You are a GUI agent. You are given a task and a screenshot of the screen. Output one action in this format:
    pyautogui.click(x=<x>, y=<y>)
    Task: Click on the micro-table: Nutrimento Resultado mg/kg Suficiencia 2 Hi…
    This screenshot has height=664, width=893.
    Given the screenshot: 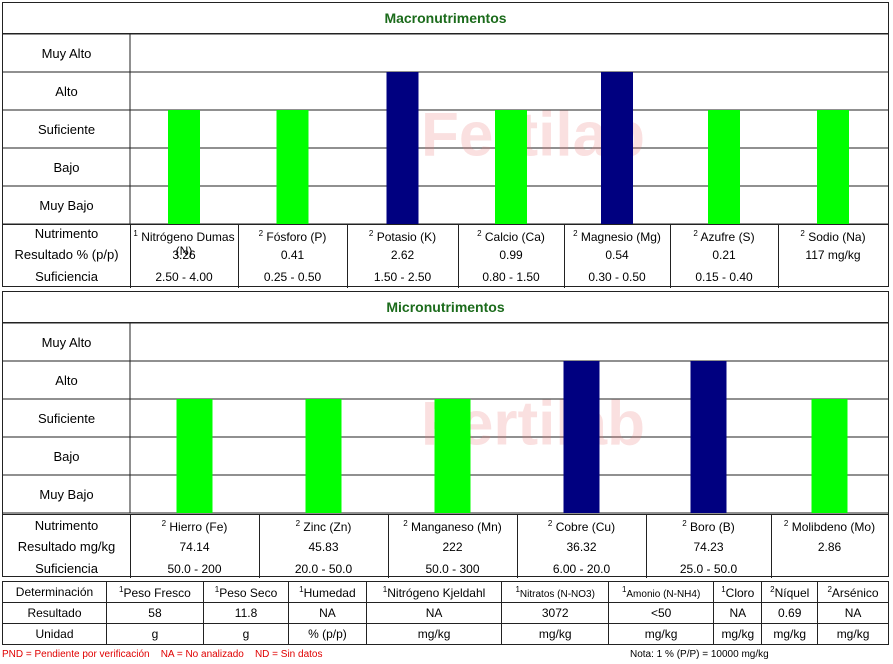 What is the action you would take?
    pyautogui.click(x=445, y=546)
    